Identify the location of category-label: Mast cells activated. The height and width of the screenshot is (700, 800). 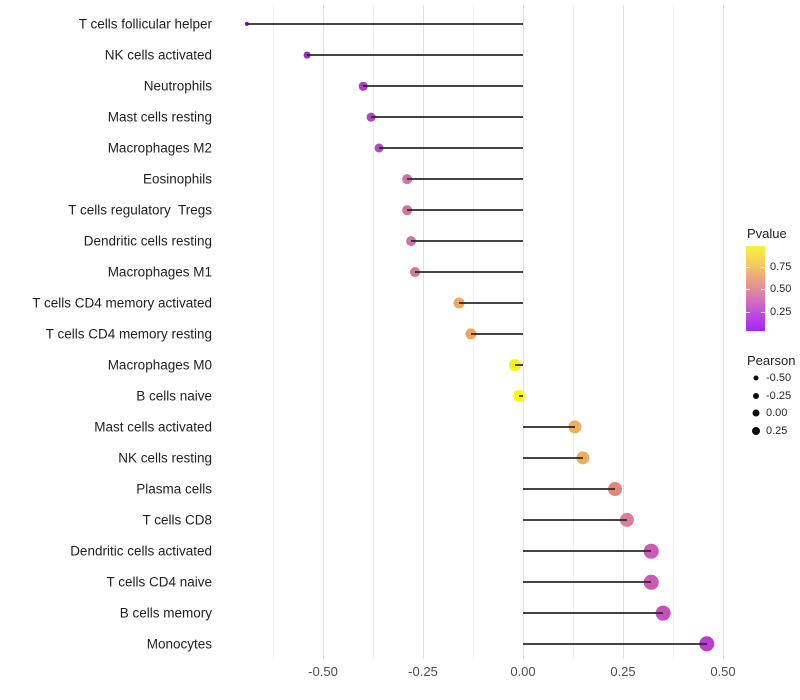
(153, 427).